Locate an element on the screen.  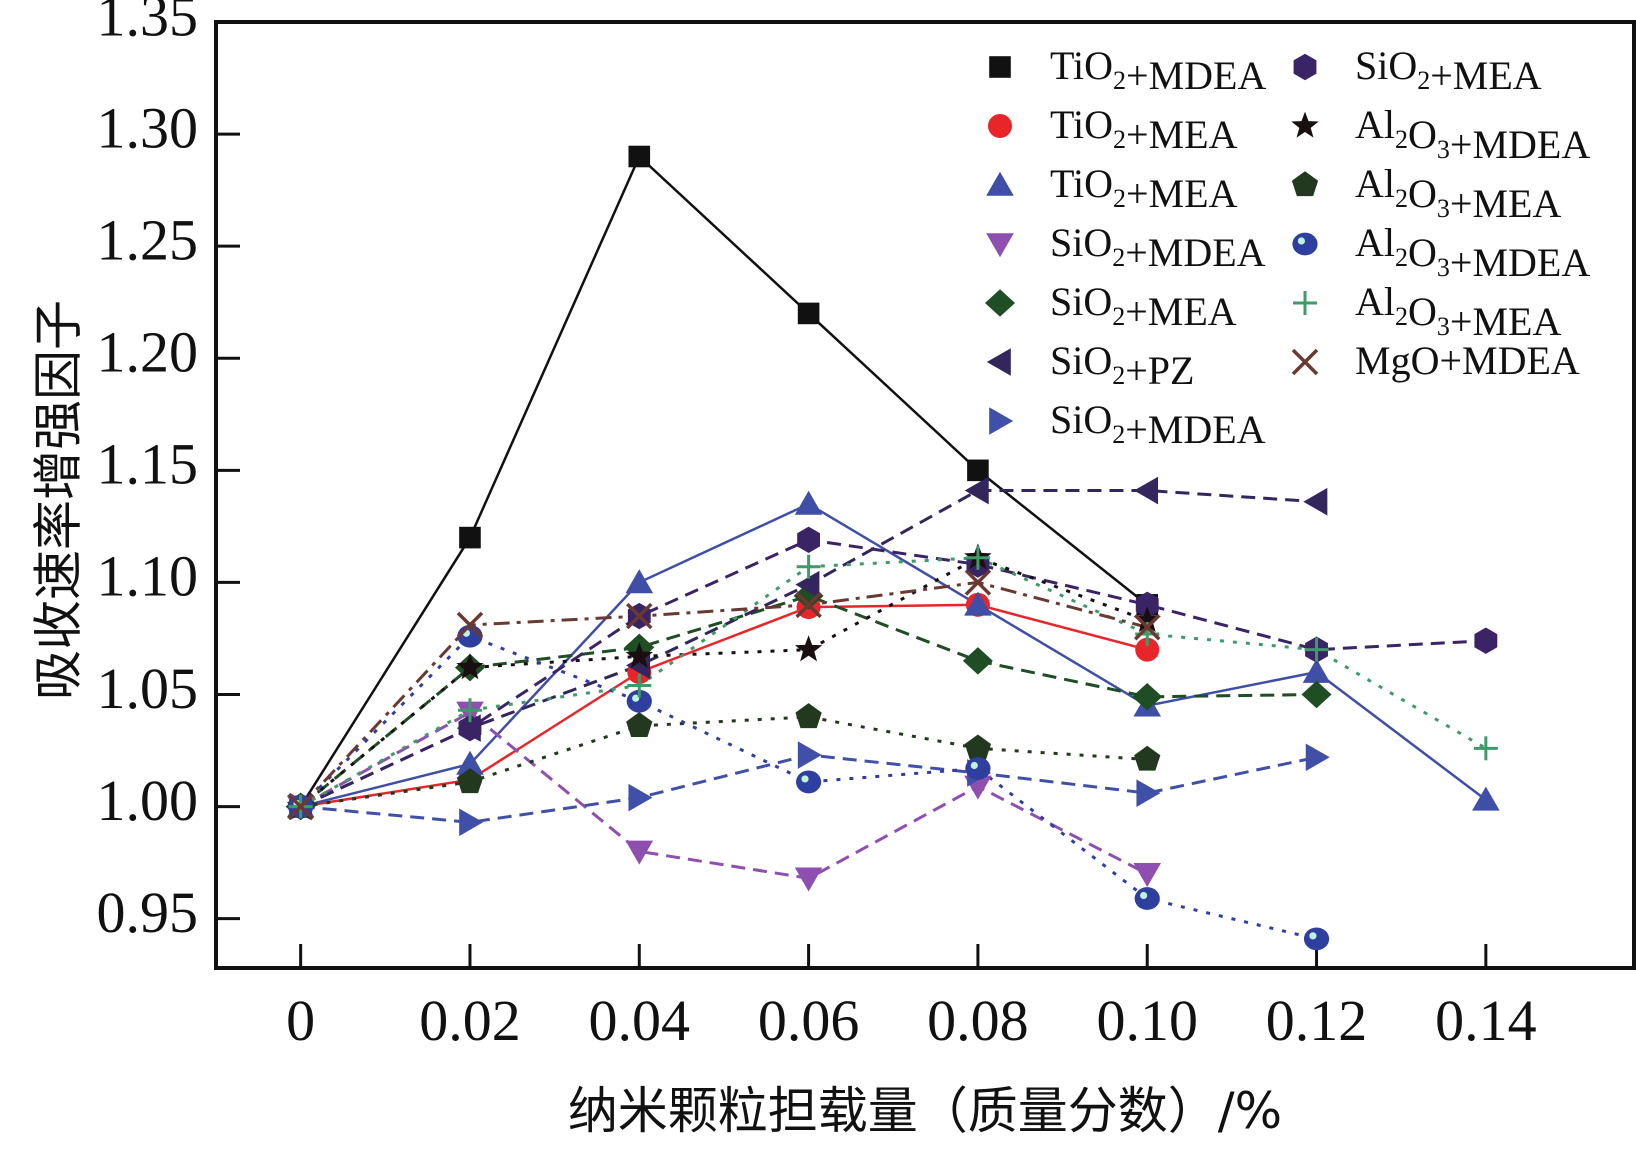
triangle-up-marker-icon is located at coordinates (1000, 183).